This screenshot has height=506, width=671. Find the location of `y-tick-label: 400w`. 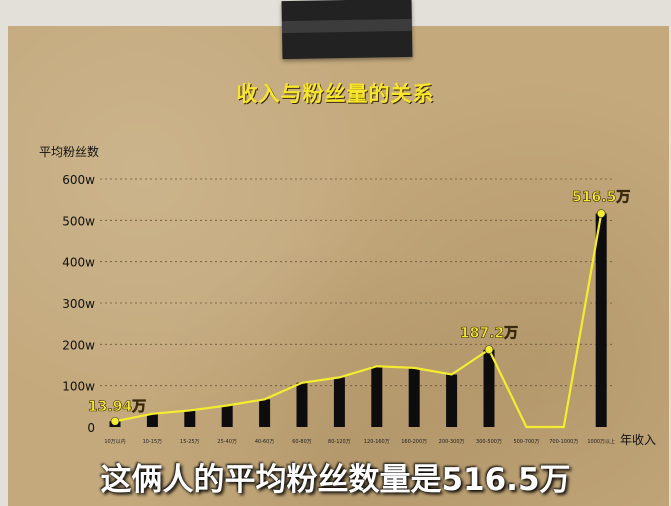

y-tick-label: 400w is located at coordinates (78, 263).